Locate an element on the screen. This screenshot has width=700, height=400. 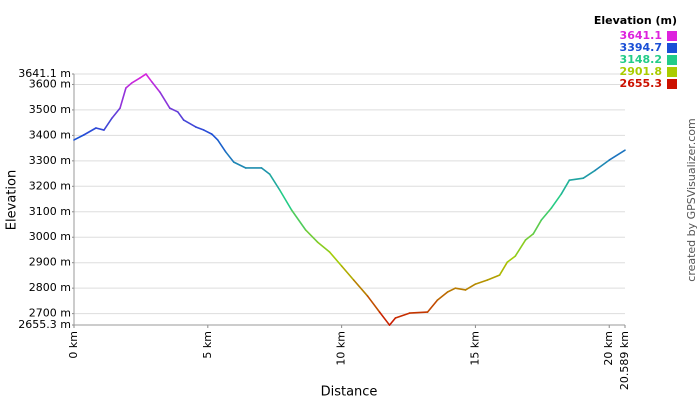
x-tick-label: 15 km is located at coordinates (474, 348).